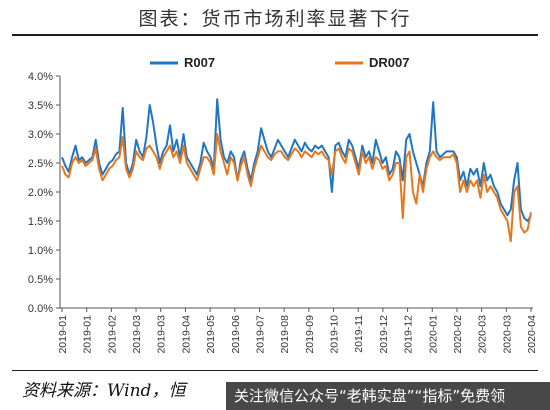 This screenshot has height=410, width=550. What do you see at coordinates (275, 370) in the screenshot?
I see `bottom-rule` at bounding box center [275, 370].